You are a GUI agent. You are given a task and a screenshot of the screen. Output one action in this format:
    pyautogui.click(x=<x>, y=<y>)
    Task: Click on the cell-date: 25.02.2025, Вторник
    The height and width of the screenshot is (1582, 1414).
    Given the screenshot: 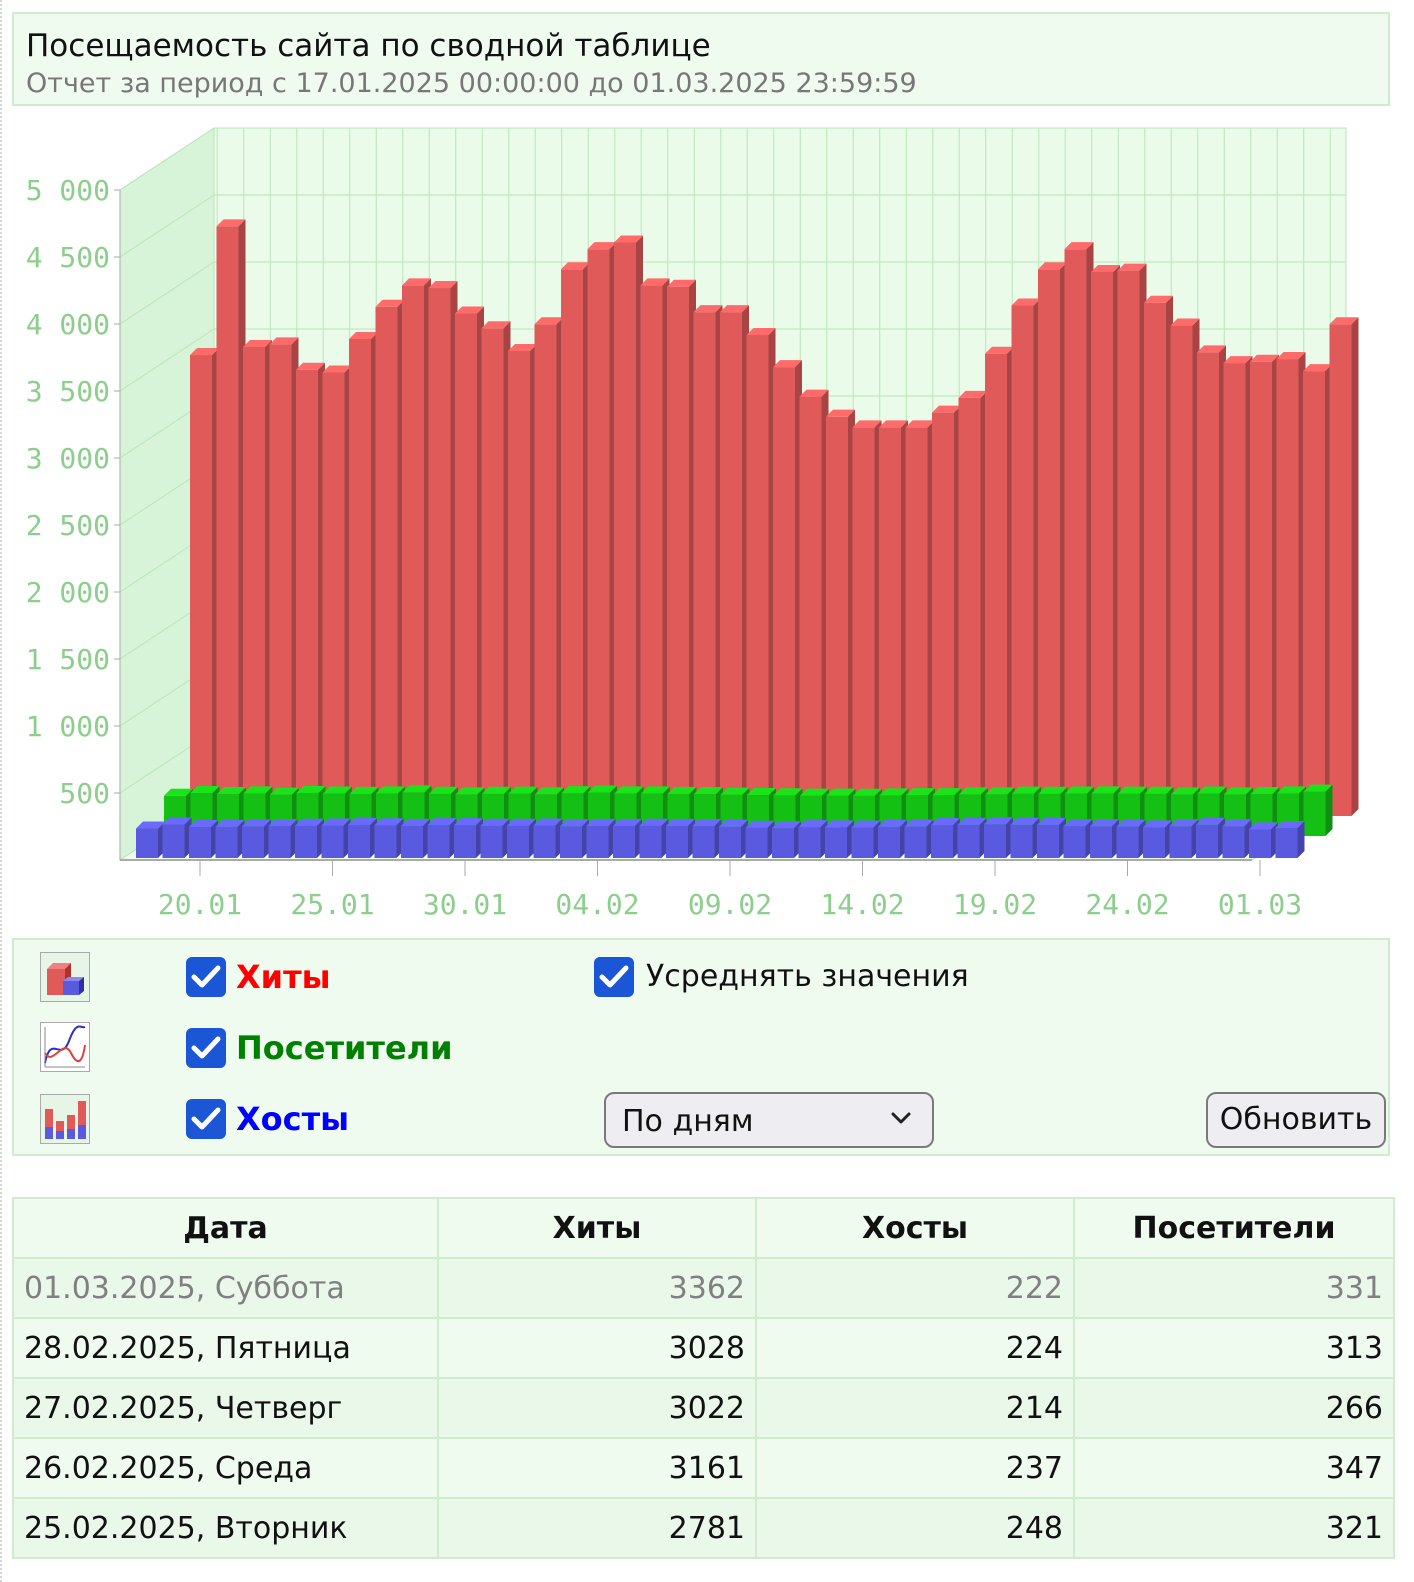 What is the action you would take?
    pyautogui.click(x=225, y=1528)
    